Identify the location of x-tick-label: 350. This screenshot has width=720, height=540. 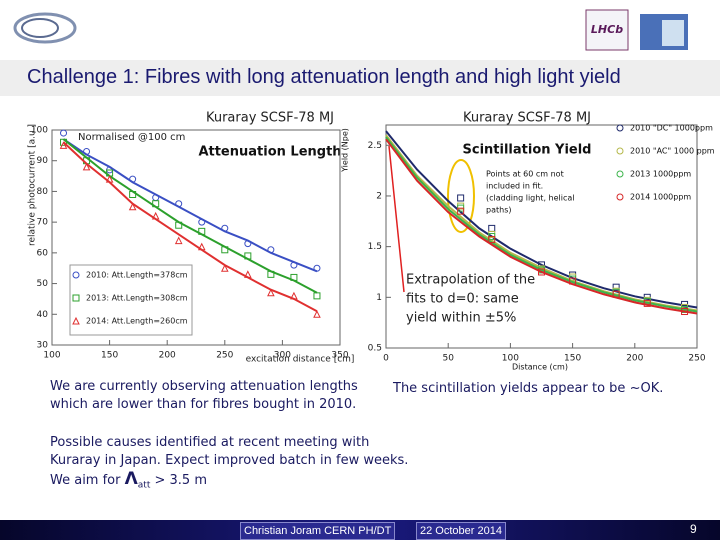
(339, 356).